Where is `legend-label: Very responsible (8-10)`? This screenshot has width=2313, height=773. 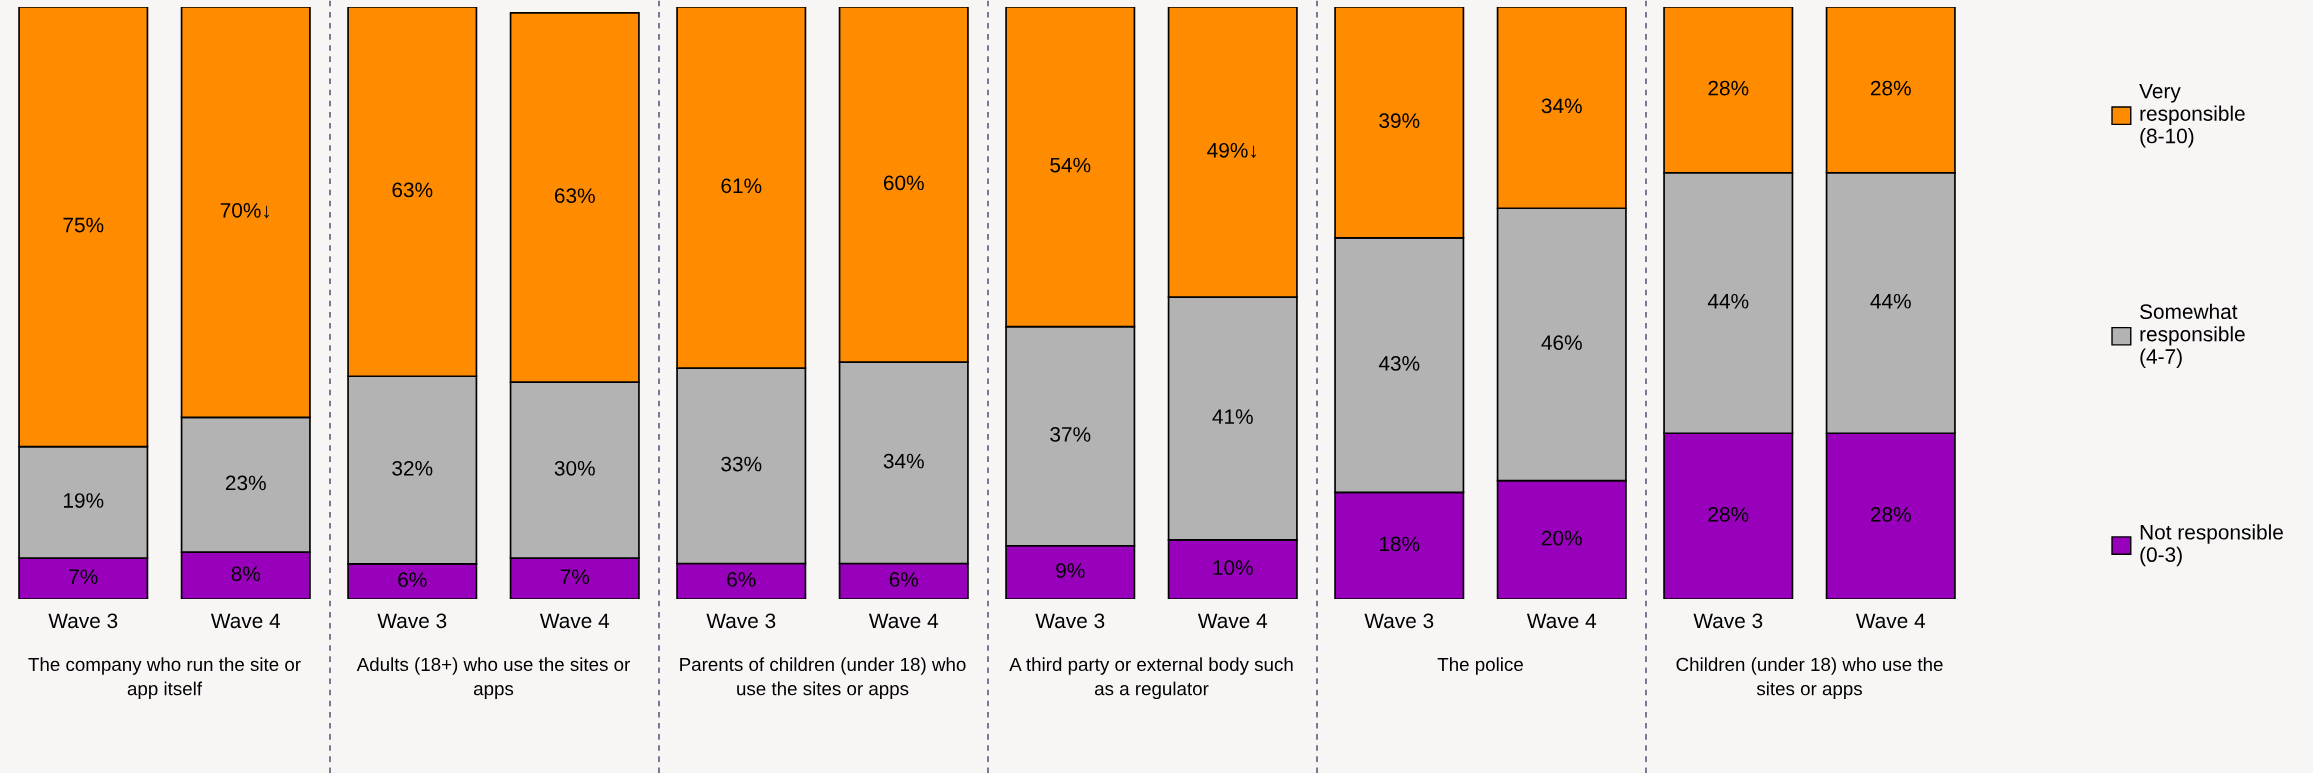 legend-label: Very responsible (8-10) is located at coordinates (2192, 115).